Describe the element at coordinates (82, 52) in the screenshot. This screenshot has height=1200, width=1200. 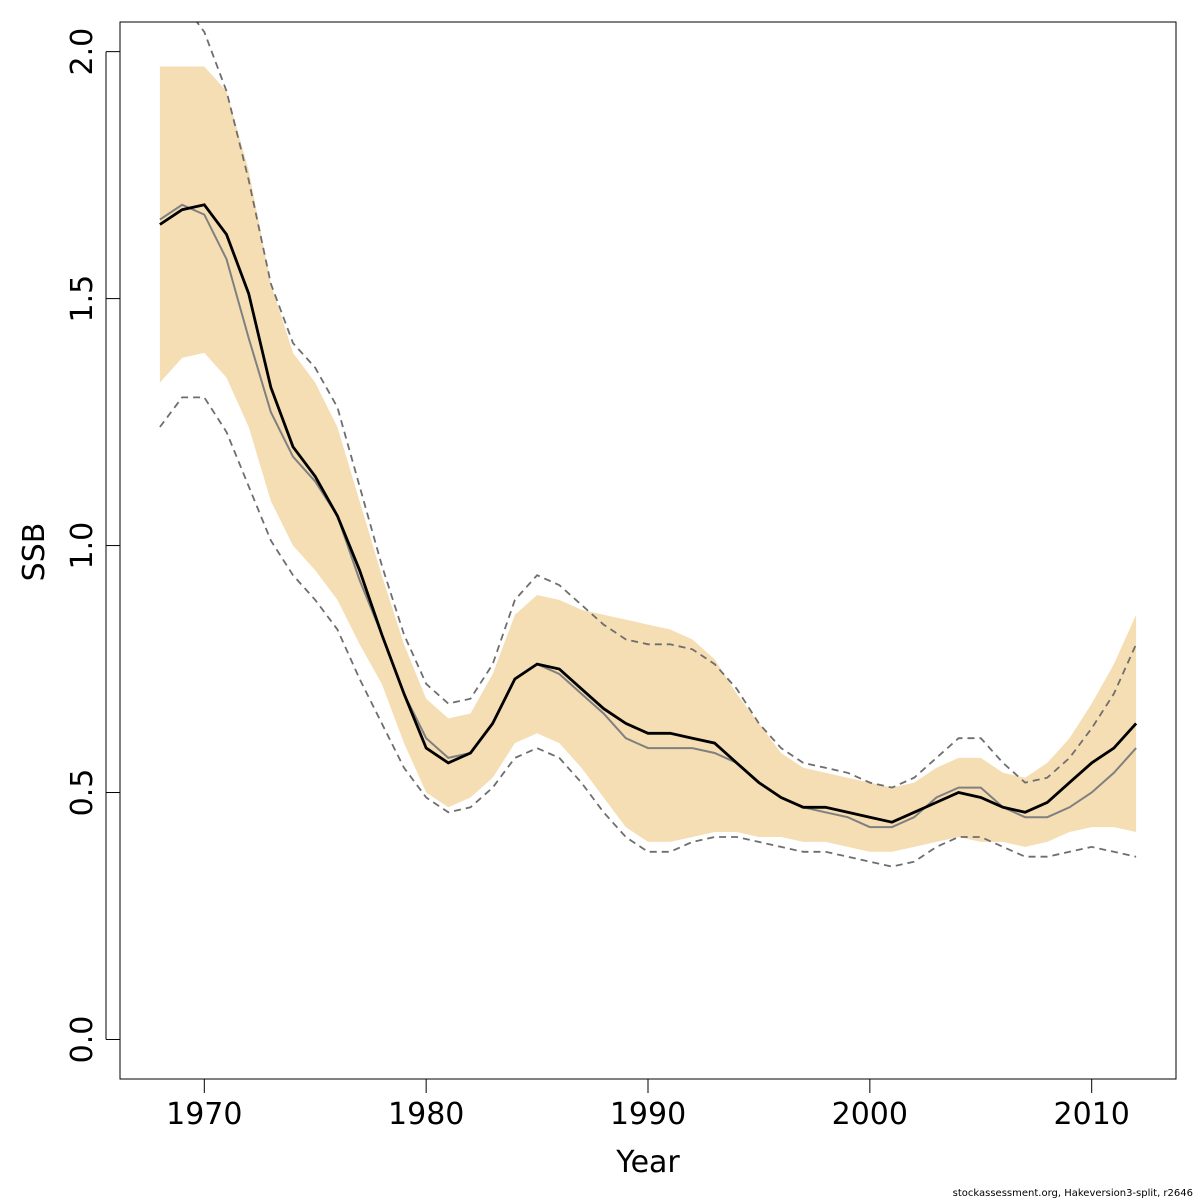
I see `y-tick-label: 2.0` at that location.